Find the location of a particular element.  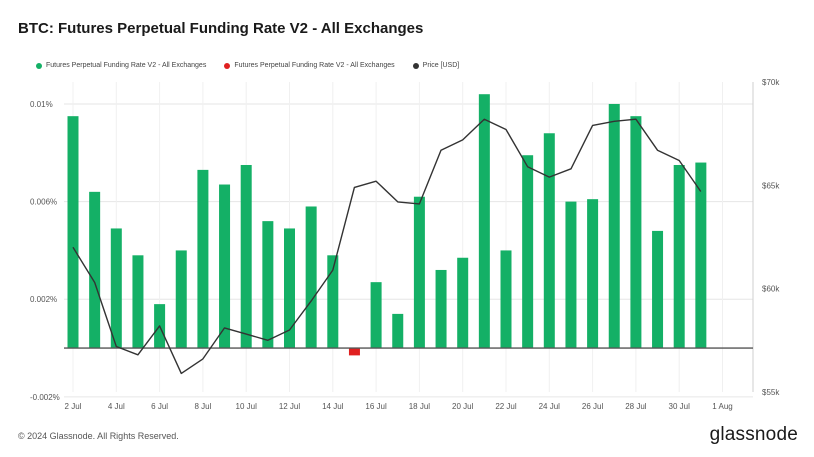

x-tick-label: 1 Aug is located at coordinates (722, 406).